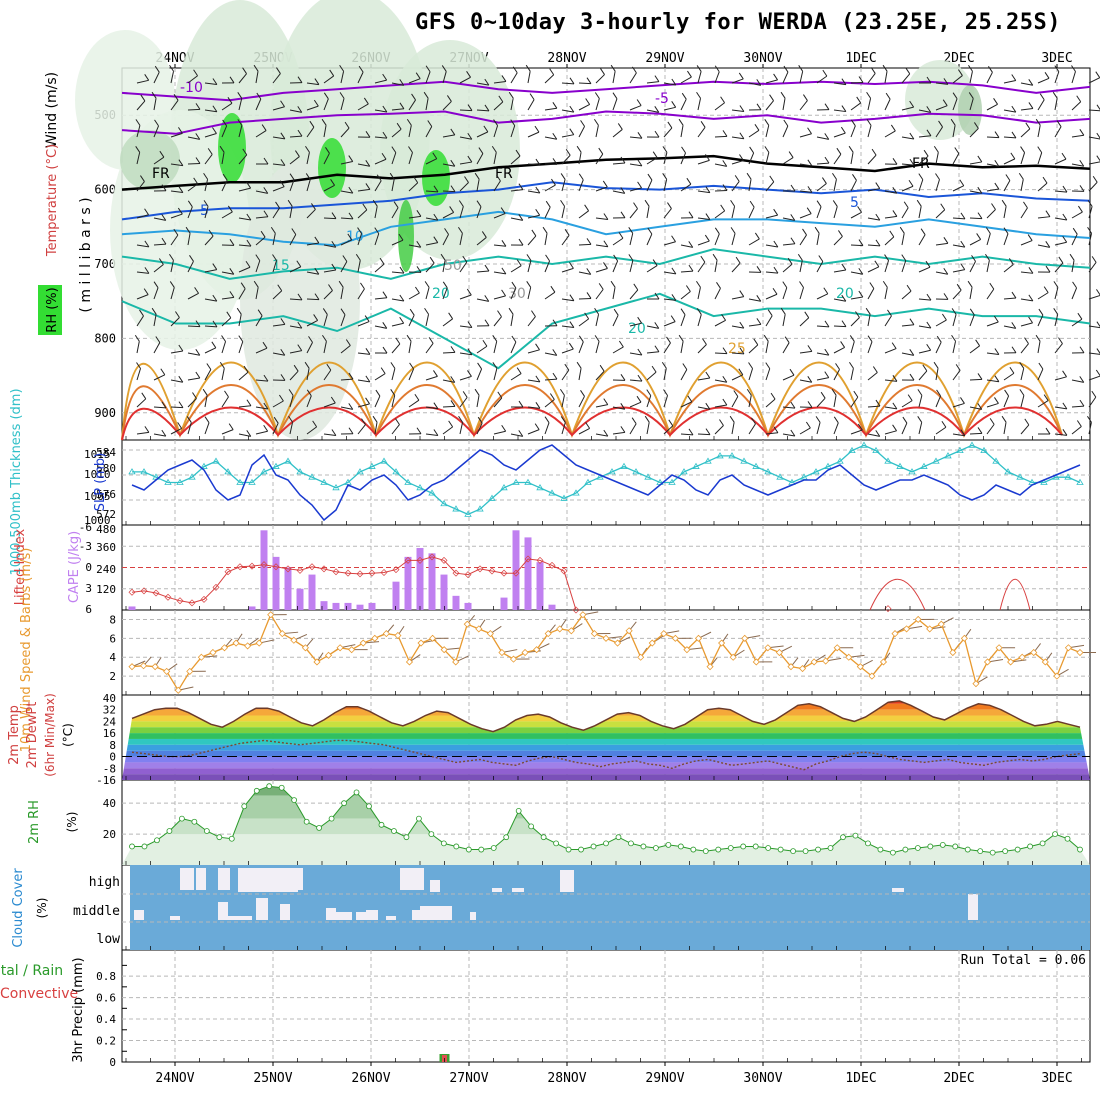  I want to click on thickness-tick: 576, so click(106, 494).